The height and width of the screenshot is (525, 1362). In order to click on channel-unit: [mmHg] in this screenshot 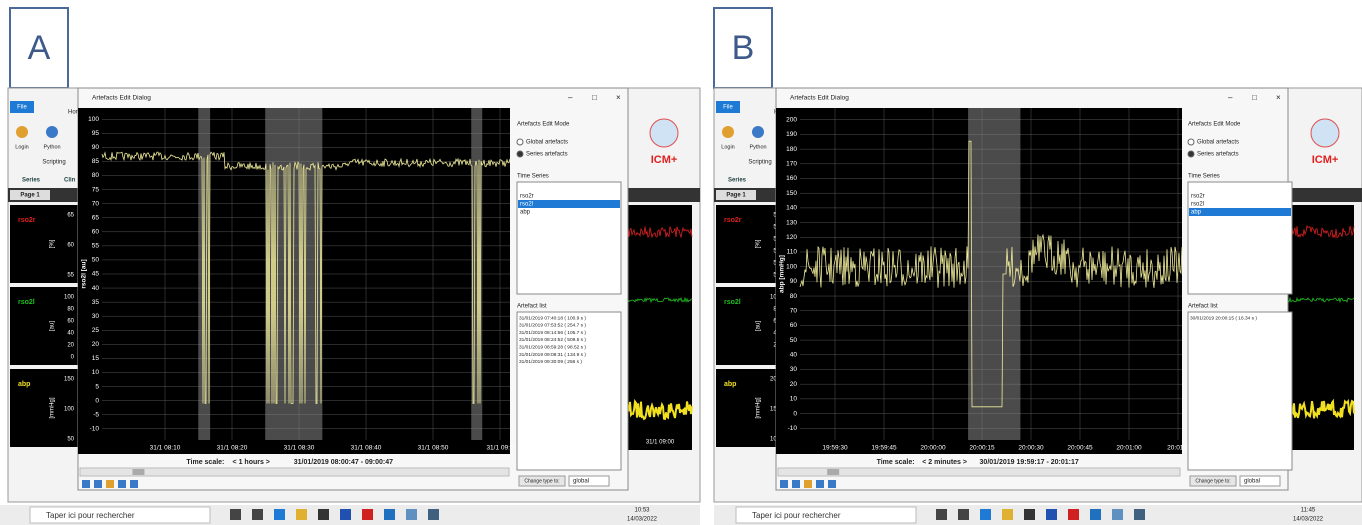, I will do `click(53, 407)`.